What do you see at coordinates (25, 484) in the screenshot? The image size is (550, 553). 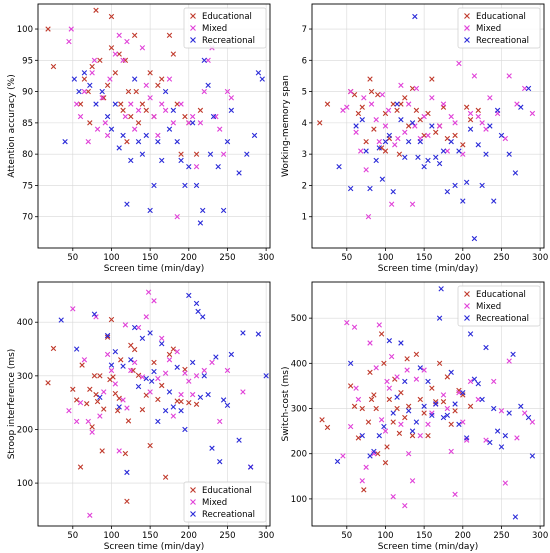 I see `y-tick-label-0: 100` at bounding box center [25, 484].